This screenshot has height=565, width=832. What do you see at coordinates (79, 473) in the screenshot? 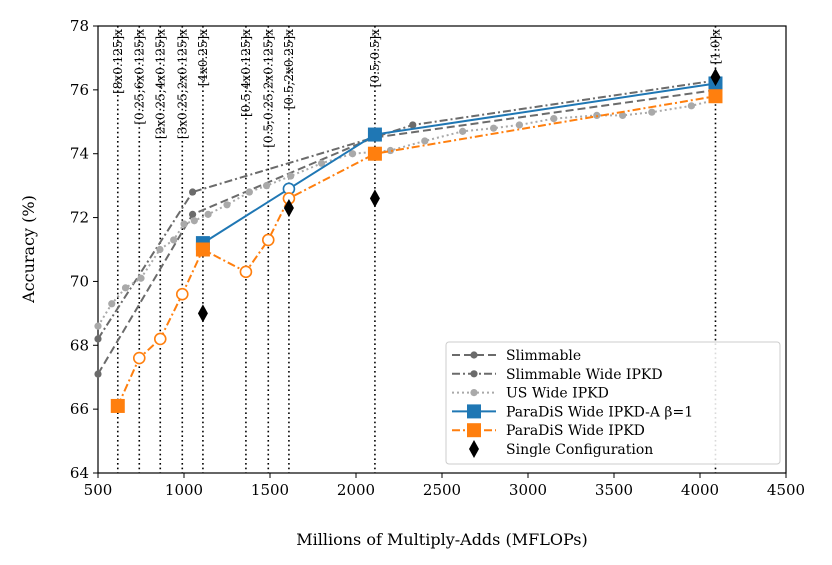
I see `y-tick-label: 64` at bounding box center [79, 473].